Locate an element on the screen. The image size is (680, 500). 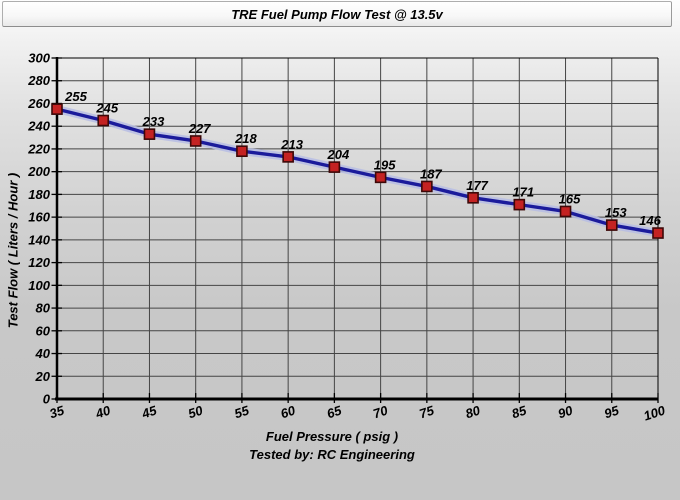
data-point-label: 195 is located at coordinates (385, 164).